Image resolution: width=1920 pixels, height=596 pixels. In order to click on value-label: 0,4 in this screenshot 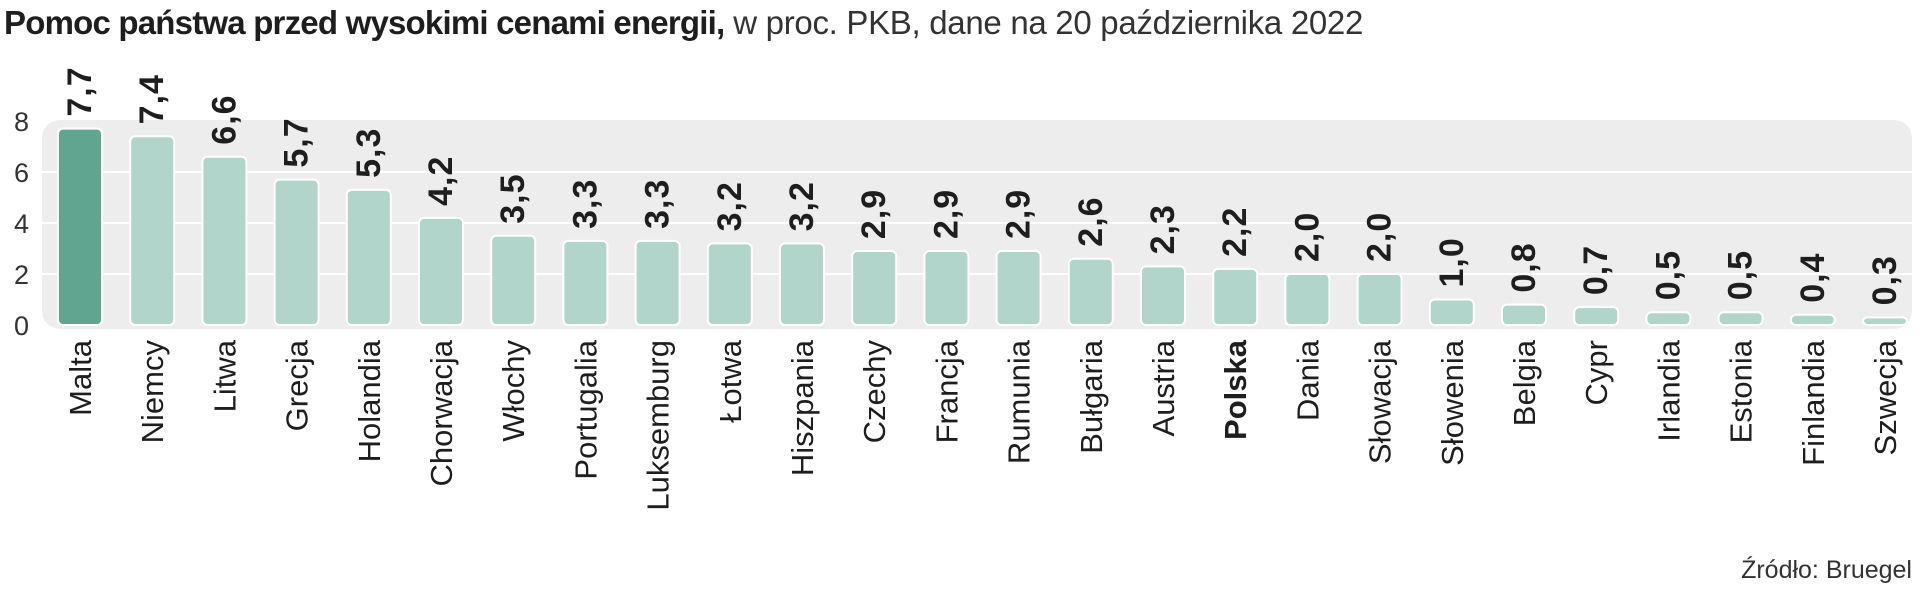, I will do `click(1813, 278)`.